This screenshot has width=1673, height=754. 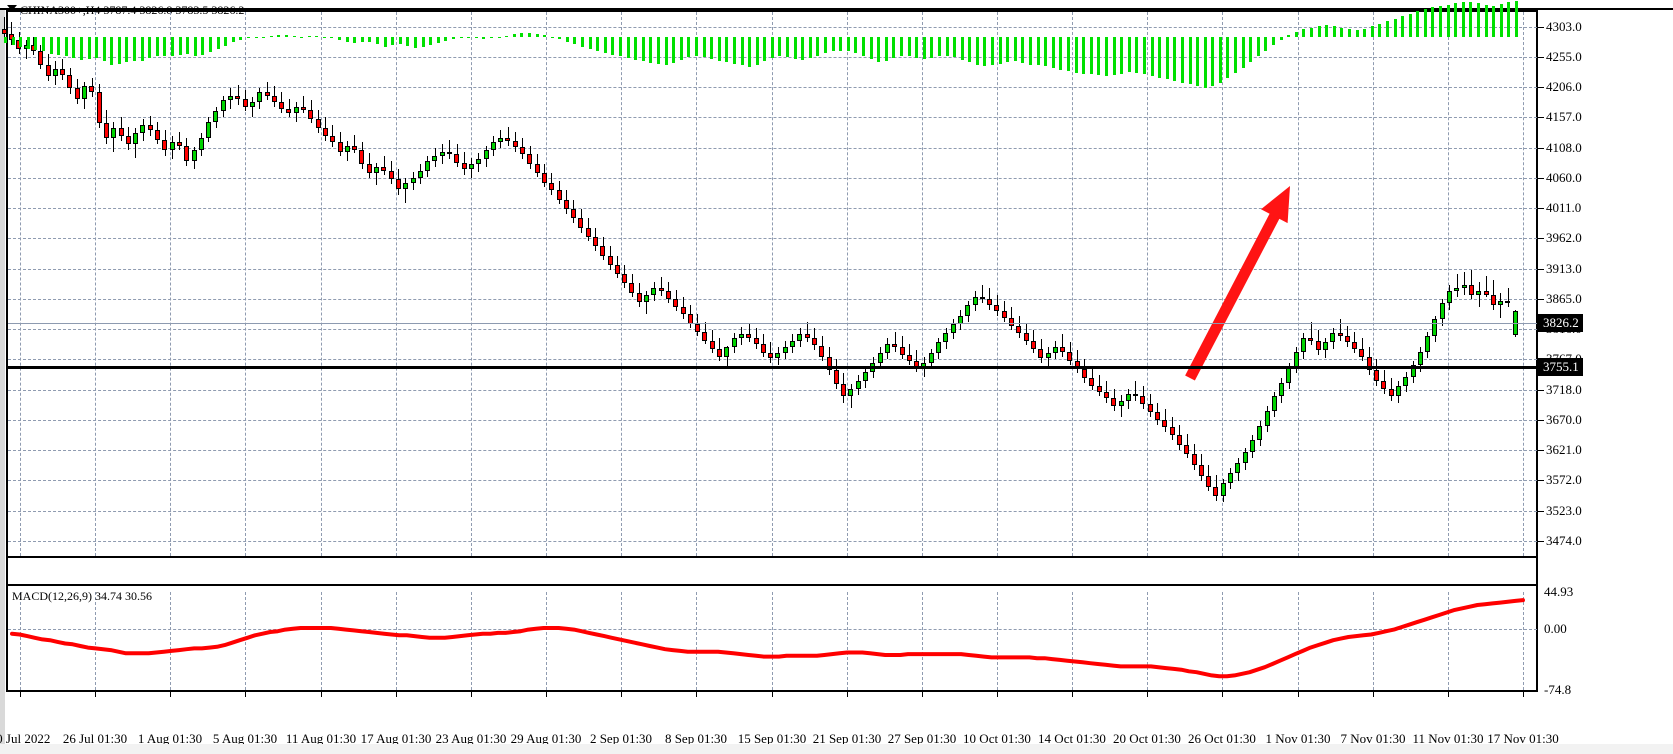 I want to click on price-axis-label: 4303.0, so click(x=1564, y=26).